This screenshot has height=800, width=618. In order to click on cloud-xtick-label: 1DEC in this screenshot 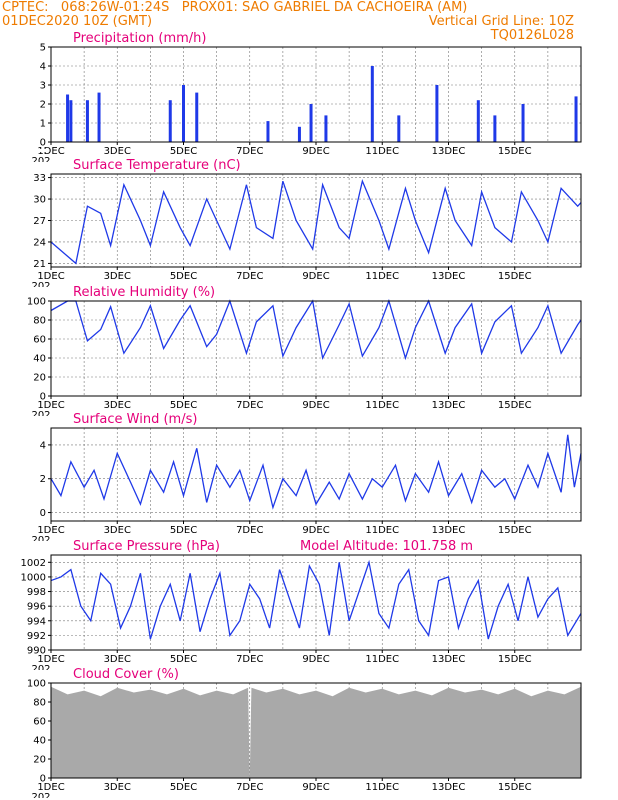, I will do `click(50, 787)`.